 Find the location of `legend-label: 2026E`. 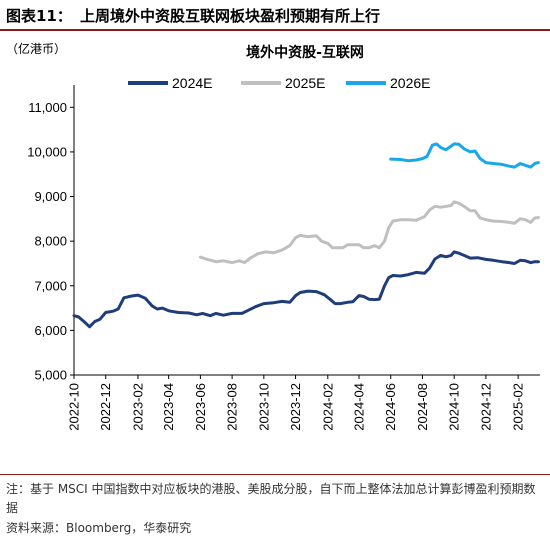

legend-label: 2026E is located at coordinates (410, 83).